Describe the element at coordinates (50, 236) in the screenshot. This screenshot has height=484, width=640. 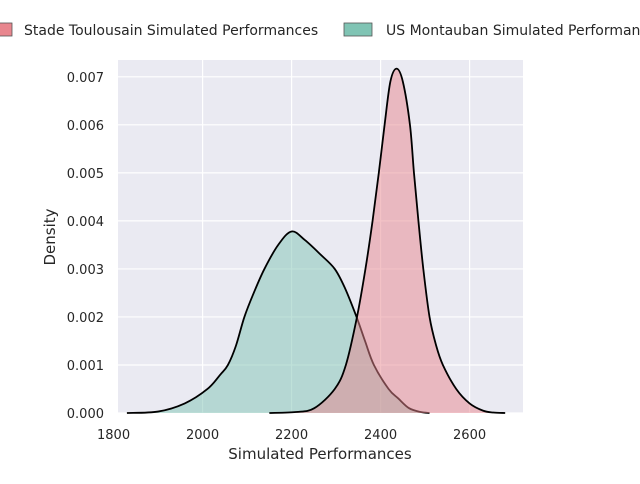
I see `y-axis-label: Density` at that location.